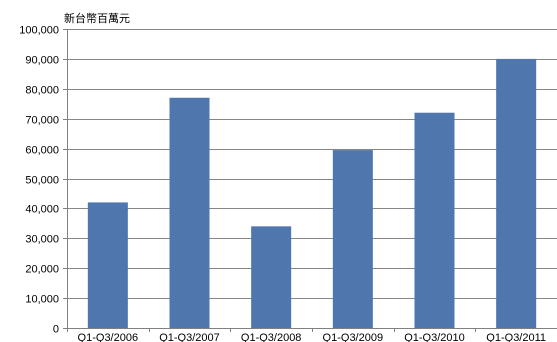  Describe the element at coordinates (42, 270) in the screenshot. I see `y-tick-label: 20,000` at that location.